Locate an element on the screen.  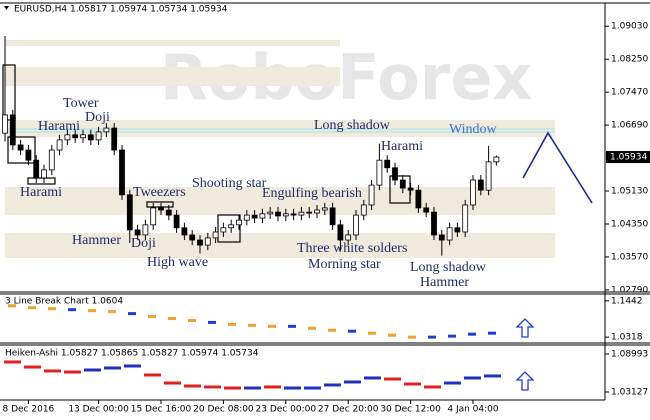
x-tick-label: 13 Dec 00:00 is located at coordinates (98, 410).